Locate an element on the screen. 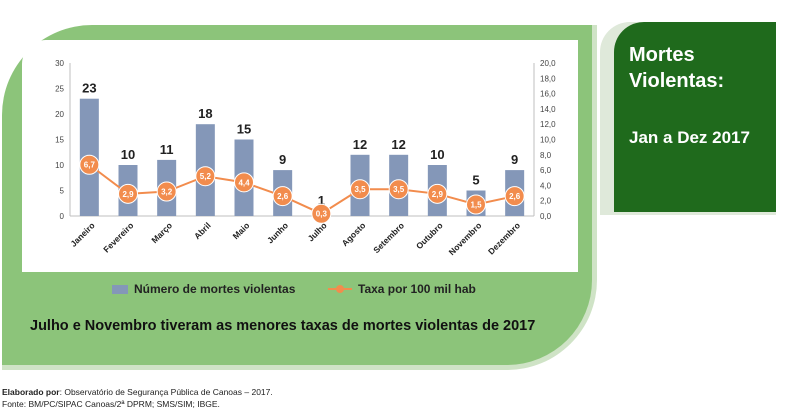 The width and height of the screenshot is (800, 415). bar-value-label: 23 is located at coordinates (89, 88).